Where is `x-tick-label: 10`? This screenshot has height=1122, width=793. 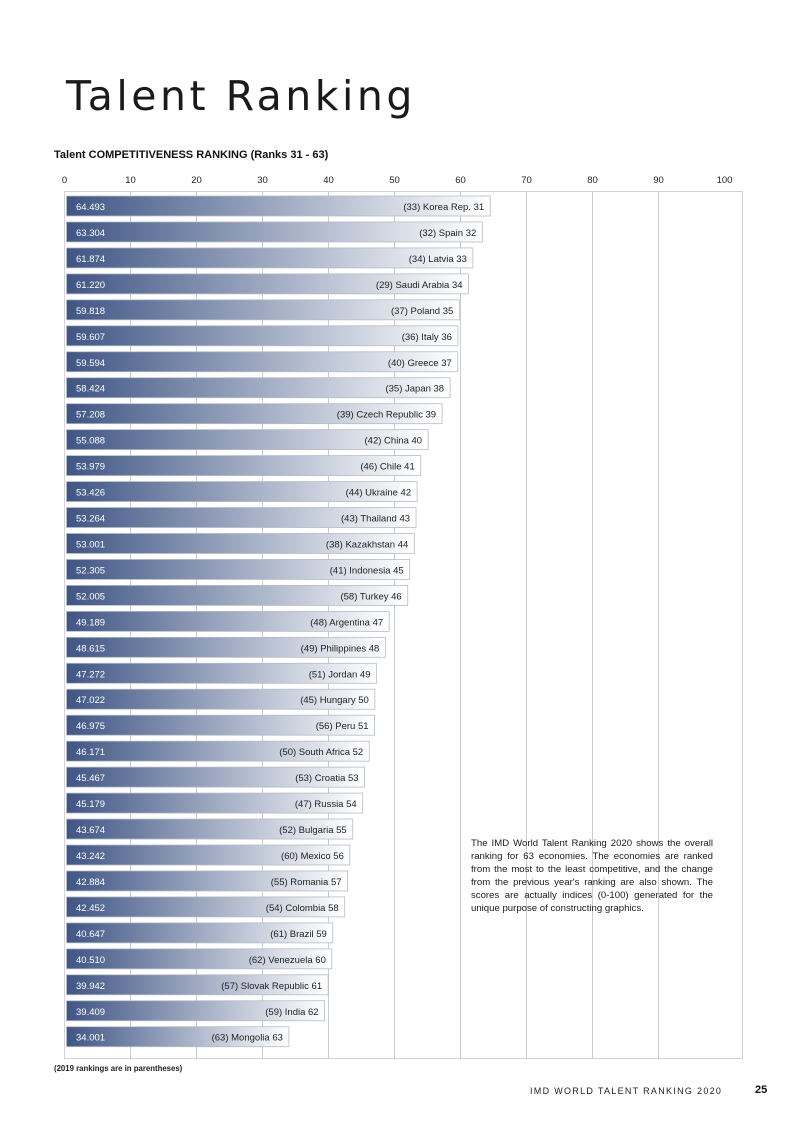
x-tick-label: 10 is located at coordinates (130, 180).